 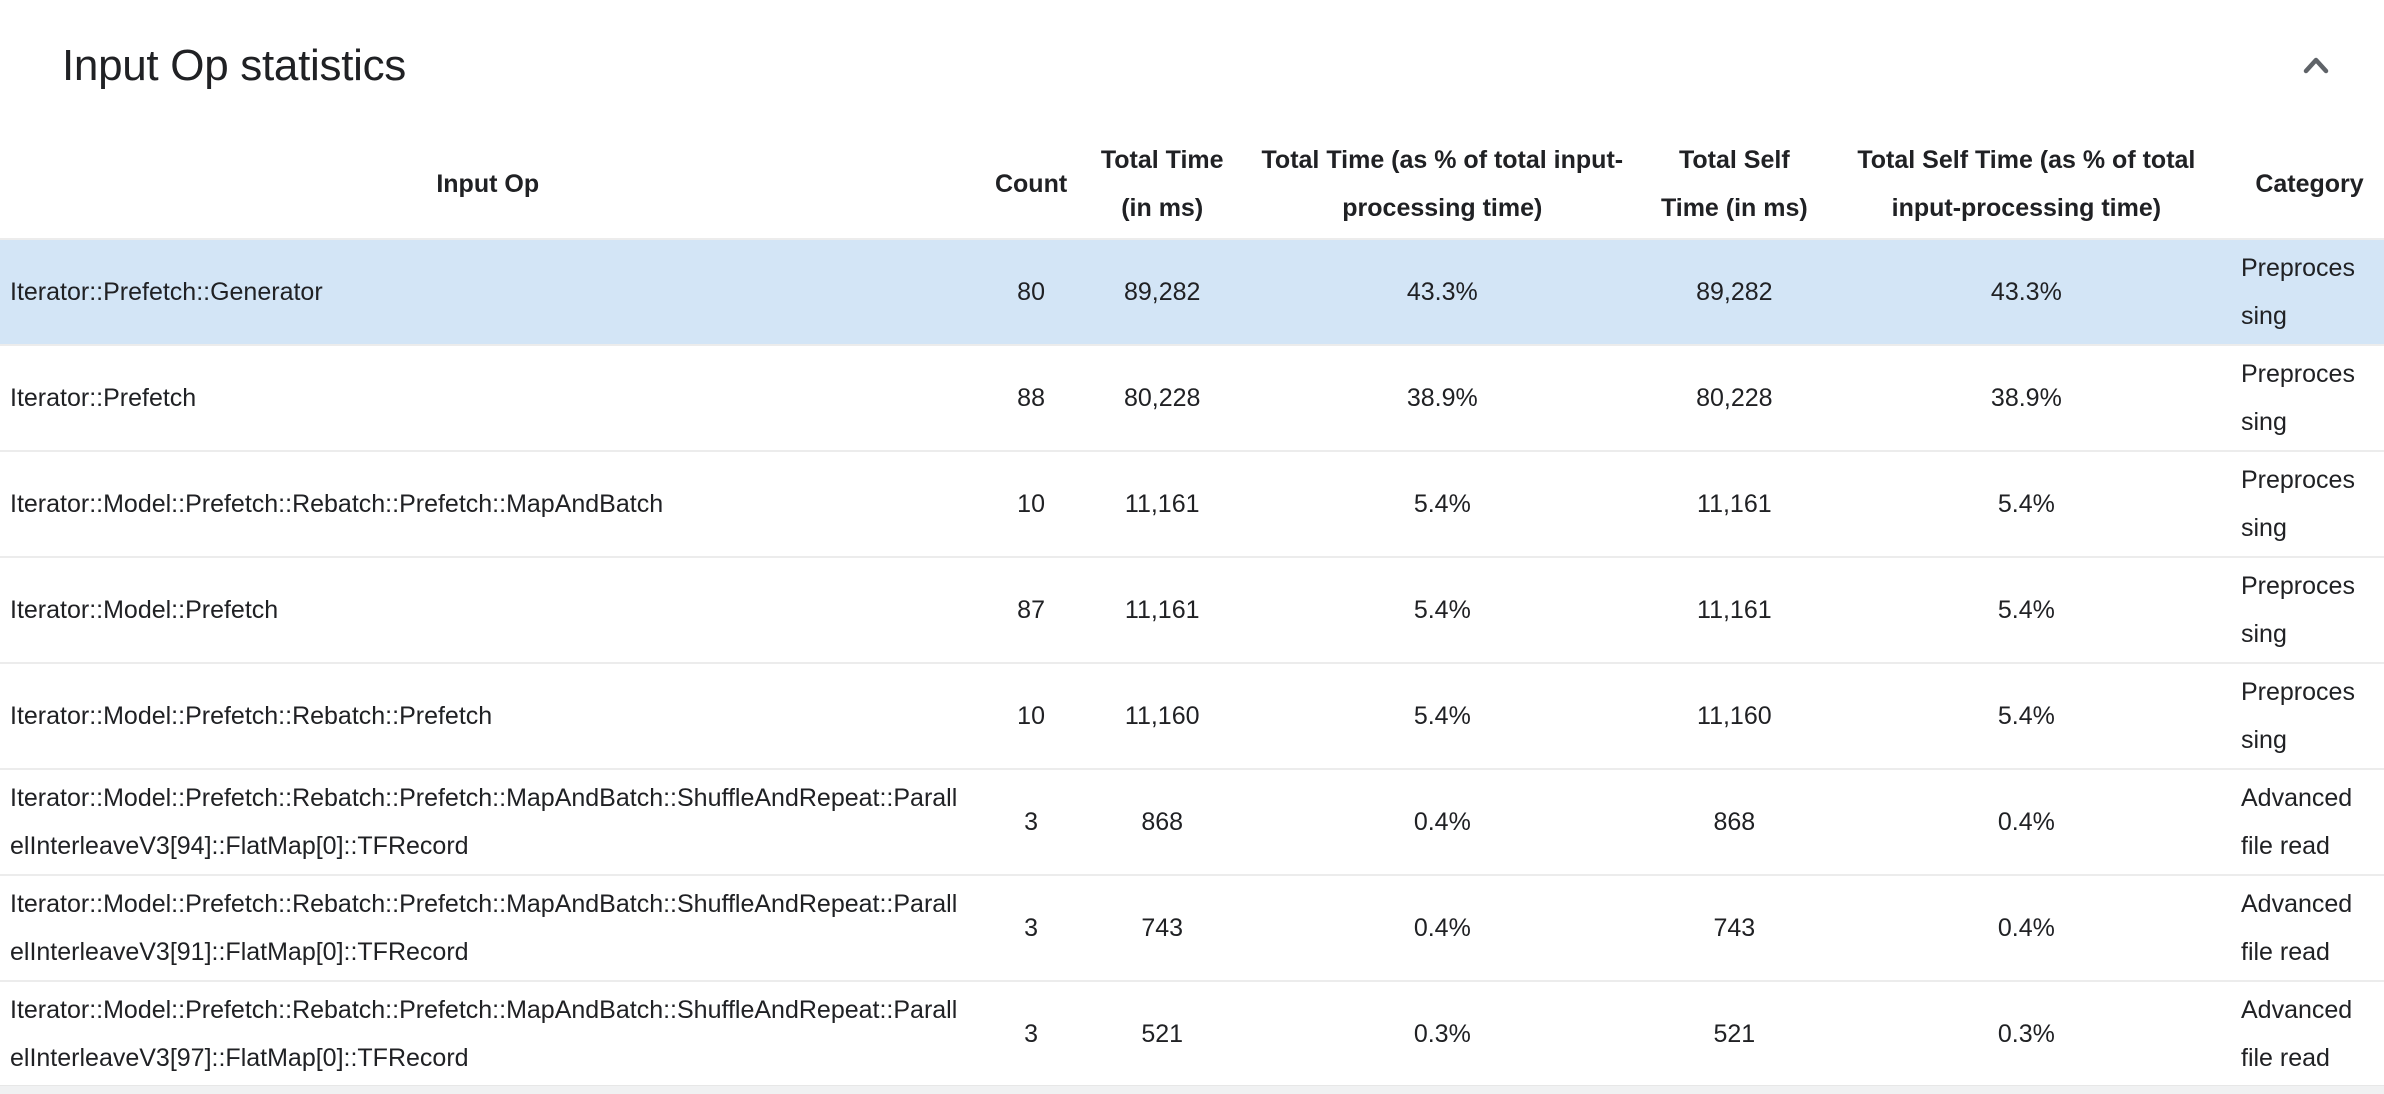 I want to click on column-header-count: Count, so click(x=1031, y=184).